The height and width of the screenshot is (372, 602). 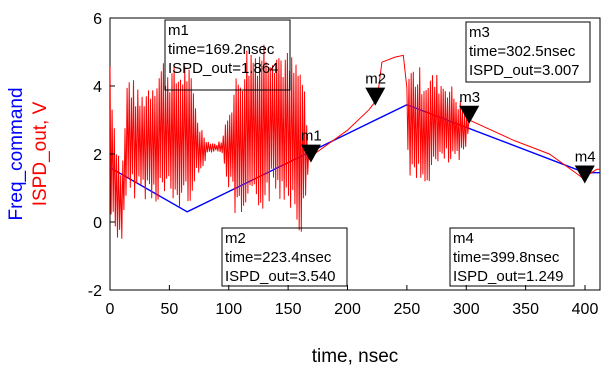 What do you see at coordinates (524, 70) in the screenshot?
I see `marker-readout-line: ISPD_out=3.007` at bounding box center [524, 70].